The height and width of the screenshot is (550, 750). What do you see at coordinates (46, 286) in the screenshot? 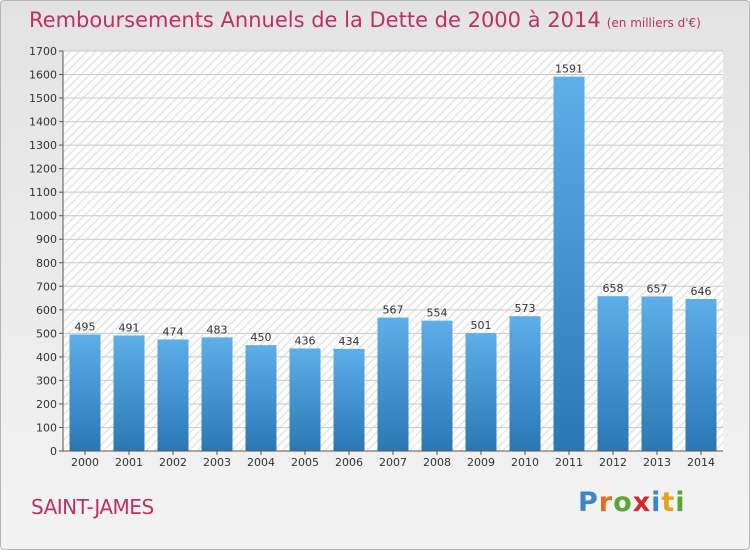
I see `y-tick-label: 700` at bounding box center [46, 286].